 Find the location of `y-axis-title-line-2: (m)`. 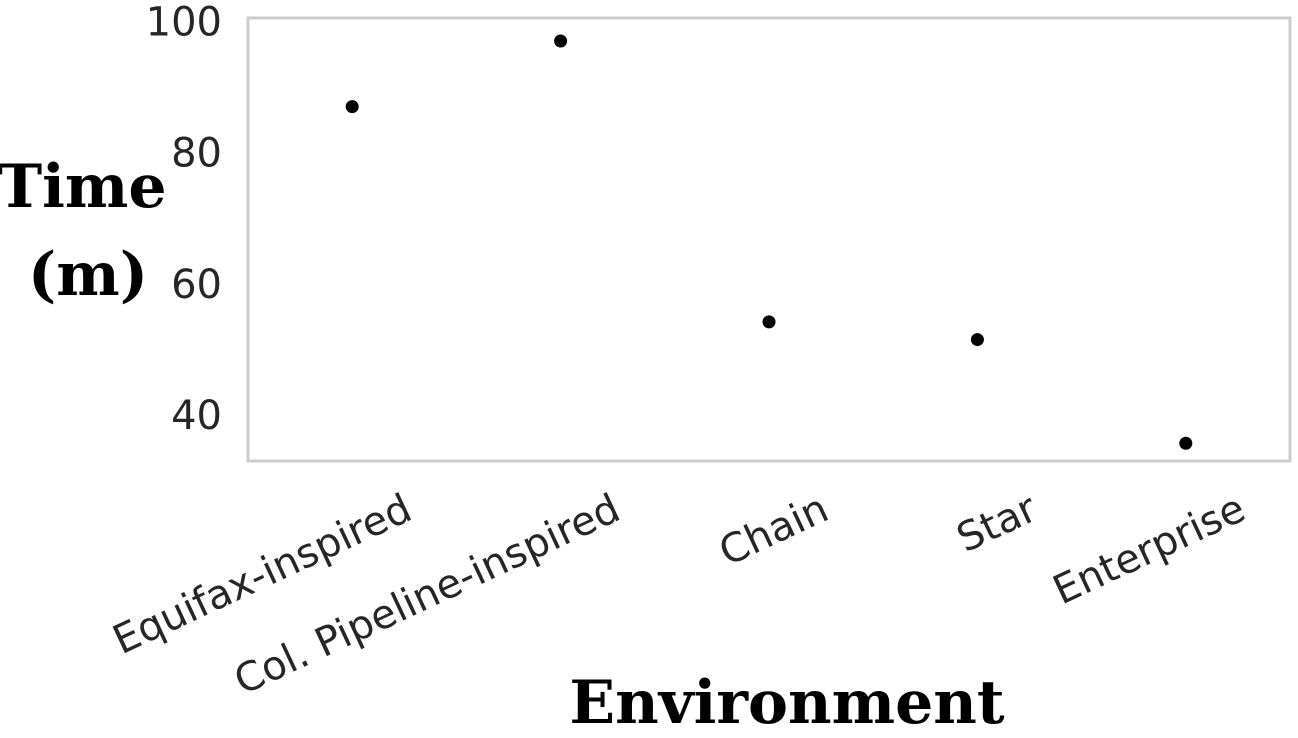

y-axis-title-line-2: (m) is located at coordinates (88, 275).